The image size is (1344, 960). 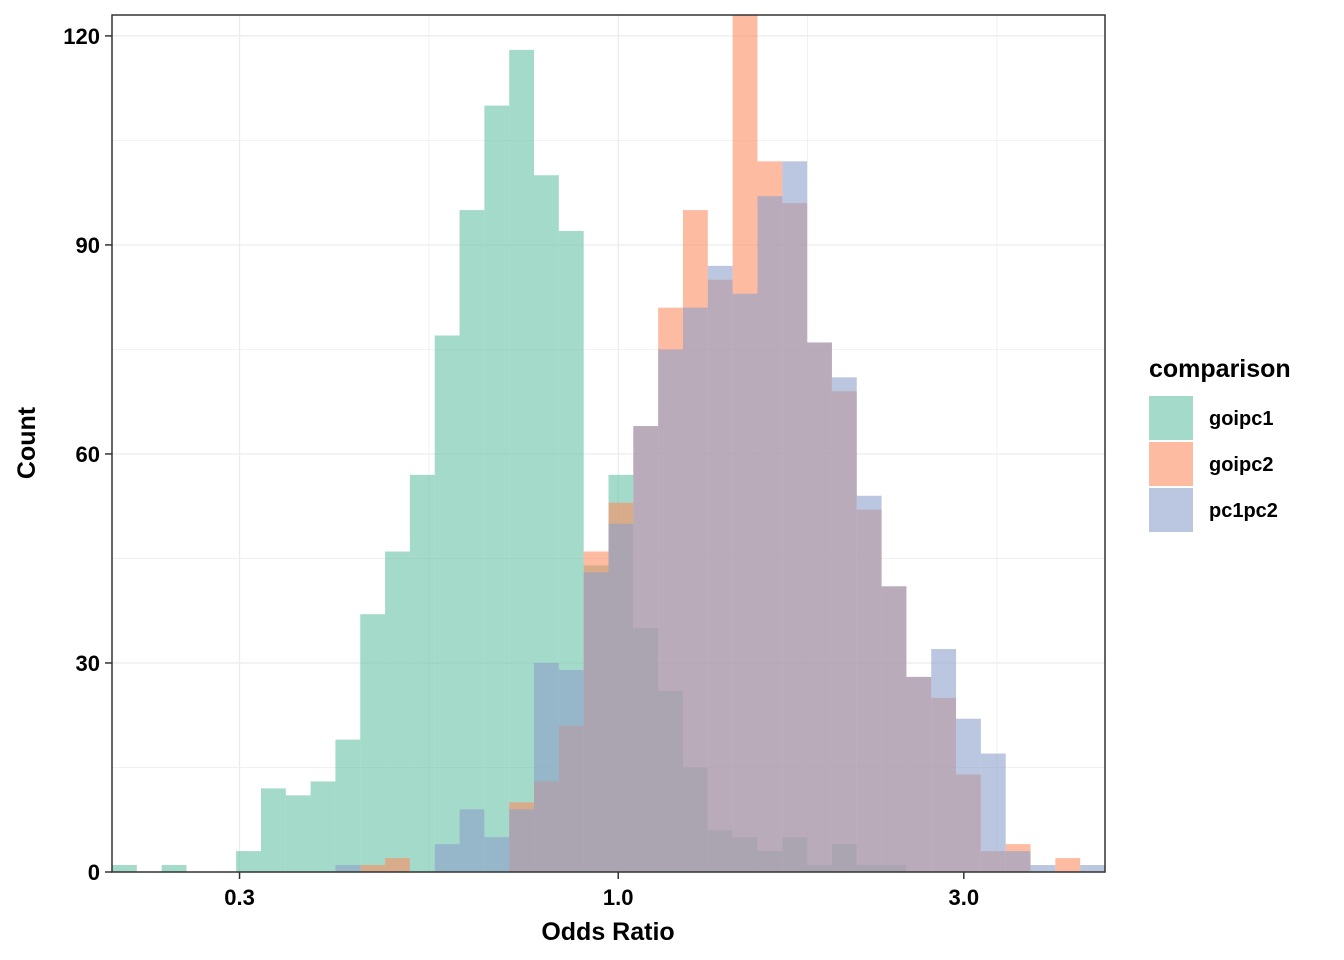 I want to click on y-tick-label: 90, so click(x=88, y=245).